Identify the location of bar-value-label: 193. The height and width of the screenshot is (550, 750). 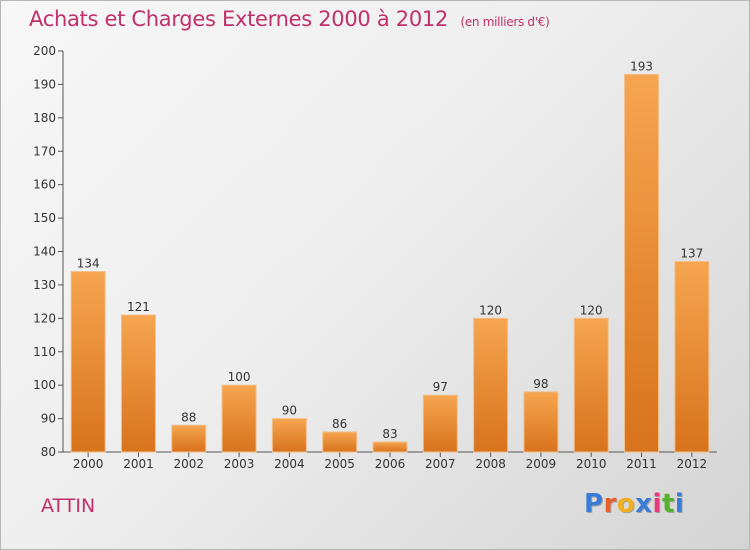
(641, 66).